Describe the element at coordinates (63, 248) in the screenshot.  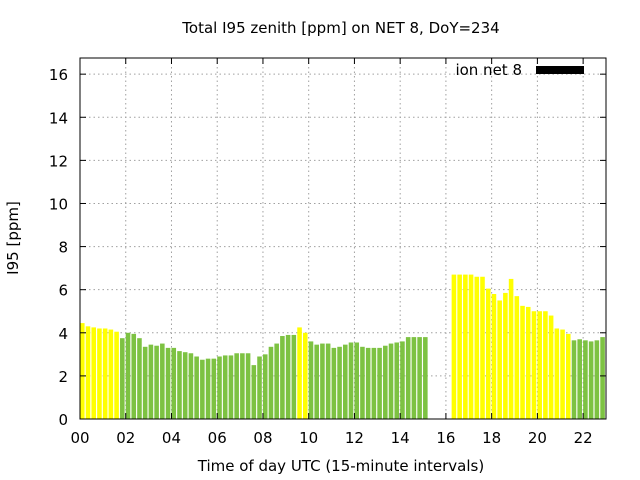
I see `y-tick-label: 8` at that location.